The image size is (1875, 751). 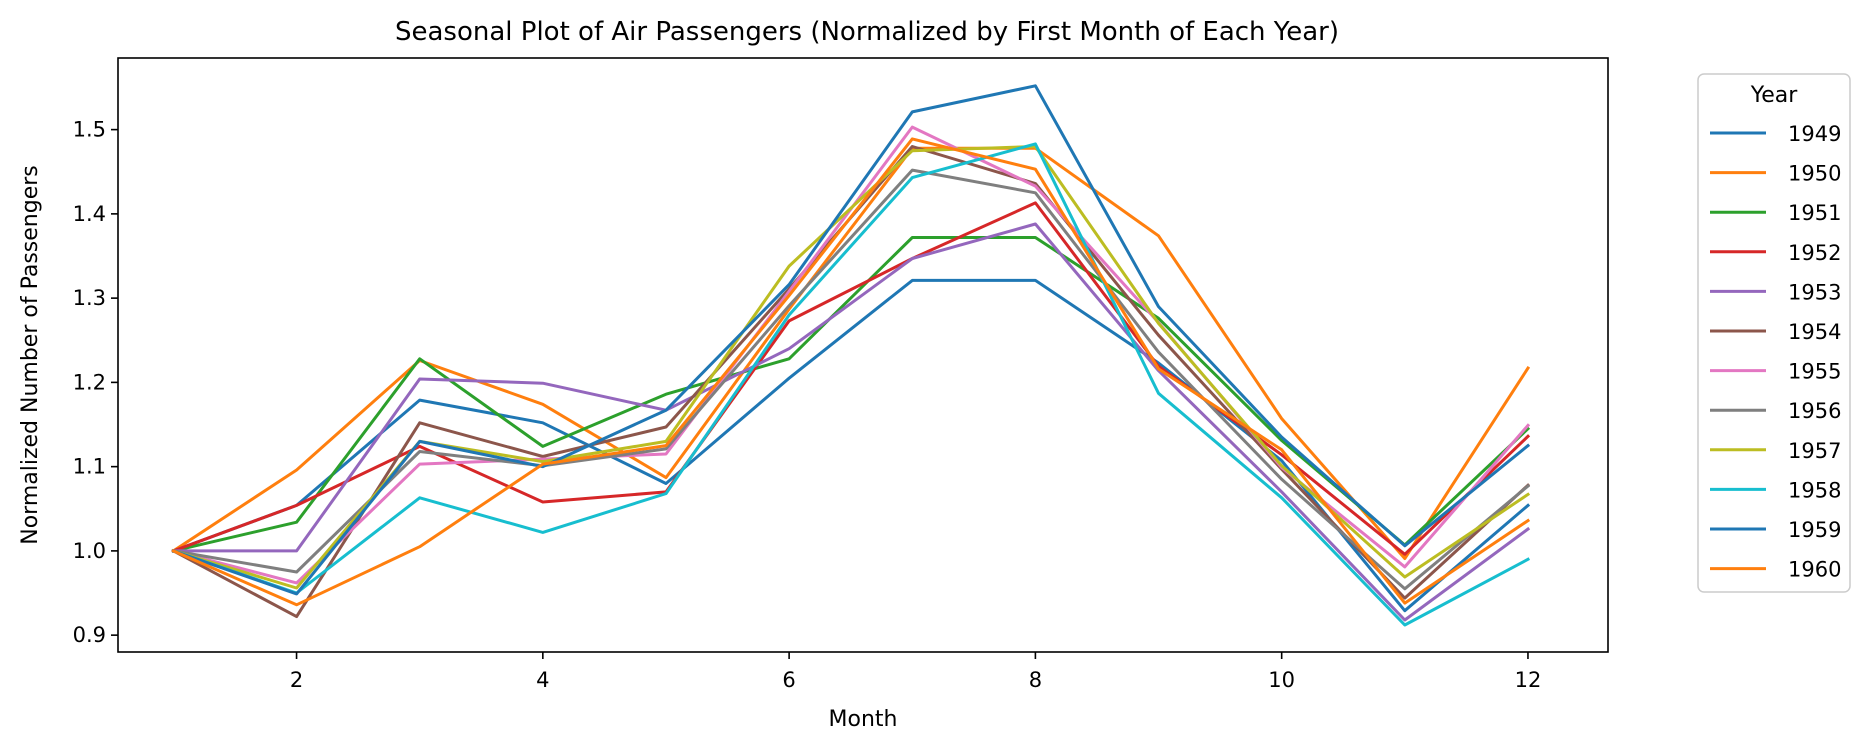 I want to click on legend-label: 1960, so click(x=1814, y=570).